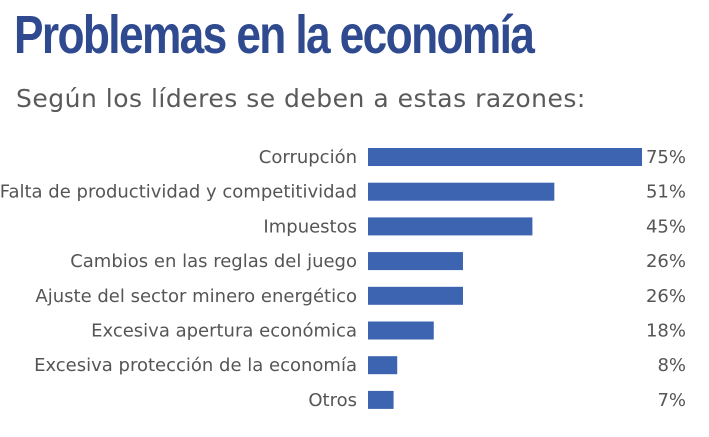 The width and height of the screenshot is (709, 437). Describe the element at coordinates (224, 331) in the screenshot. I see `category-label: Excesiva apertura económica` at that location.